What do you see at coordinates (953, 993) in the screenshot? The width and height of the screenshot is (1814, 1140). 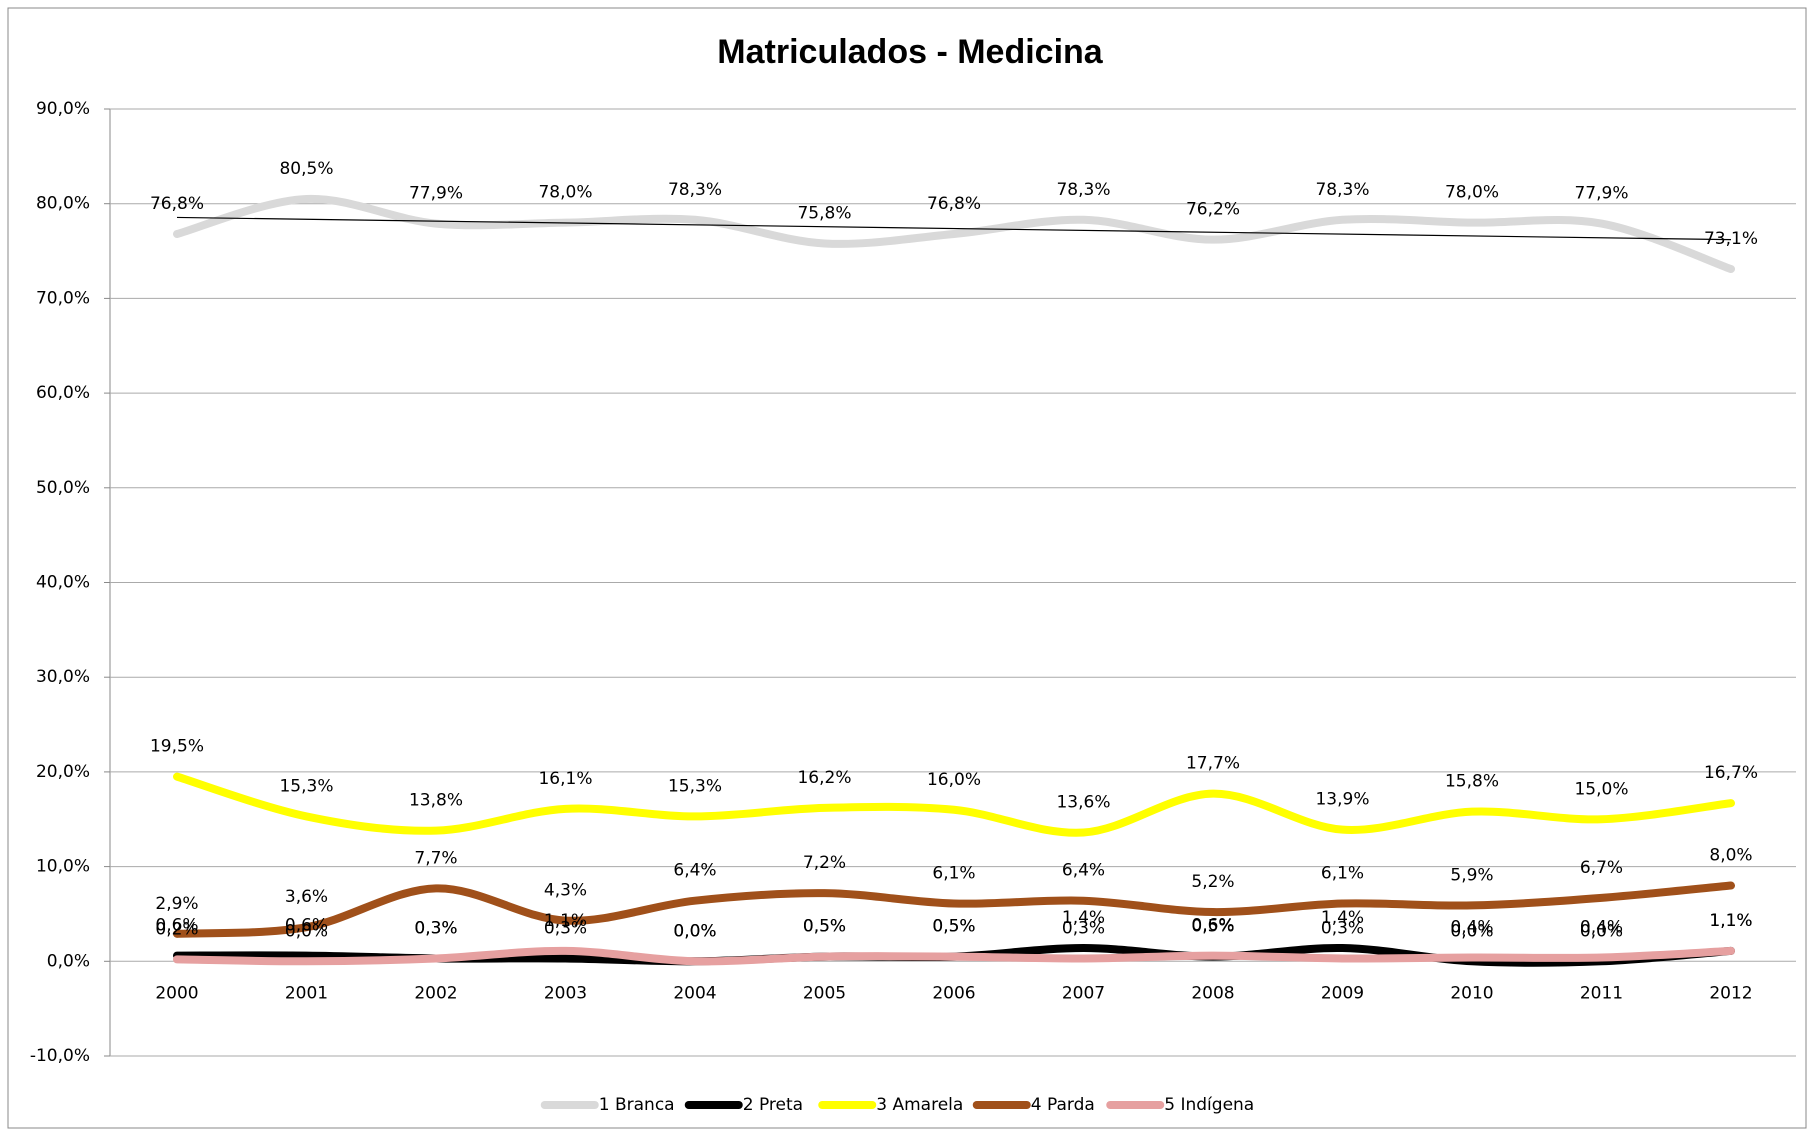 I see `x-tick-label: 2006` at bounding box center [953, 993].